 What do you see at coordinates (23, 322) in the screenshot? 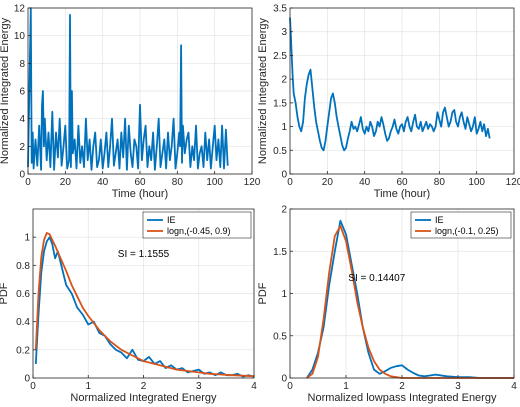
I see `y-tick-label: 0.4` at bounding box center [23, 322].